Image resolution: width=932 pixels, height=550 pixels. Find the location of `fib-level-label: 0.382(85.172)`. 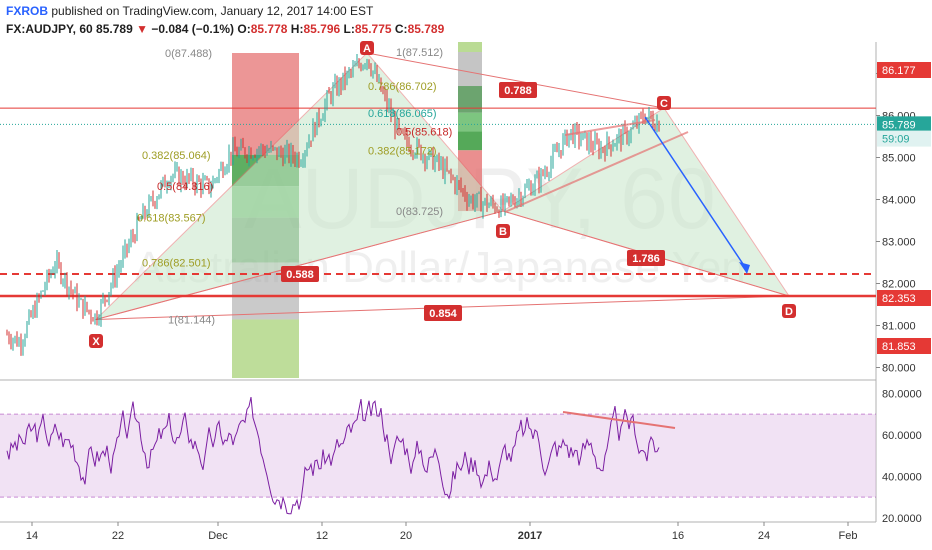

fib-level-label: 0.382(85.172) is located at coordinates (402, 151).